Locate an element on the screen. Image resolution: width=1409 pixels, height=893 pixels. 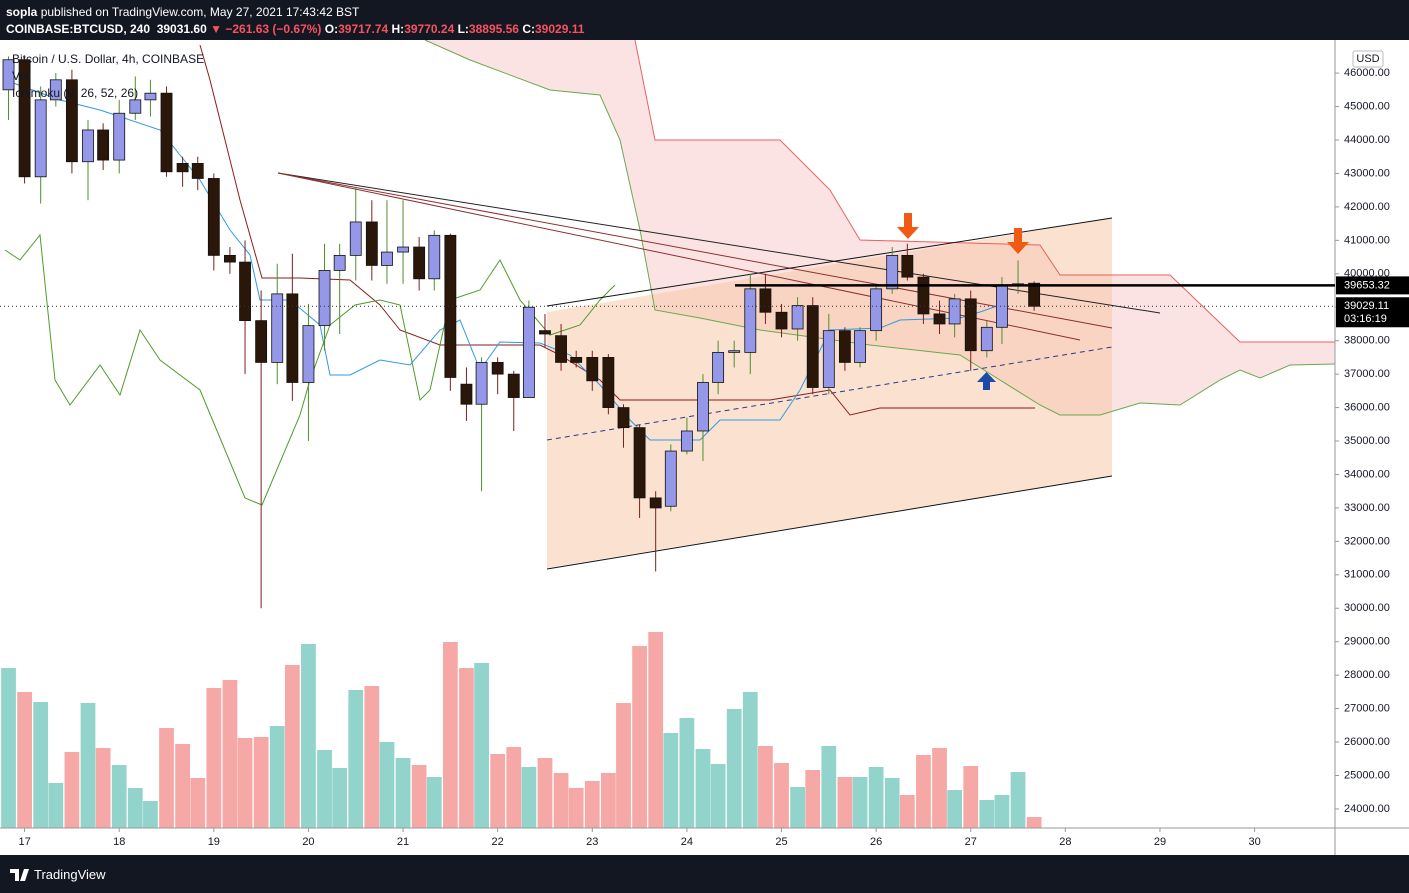
footer-bar: TradingView is located at coordinates (704, 874).